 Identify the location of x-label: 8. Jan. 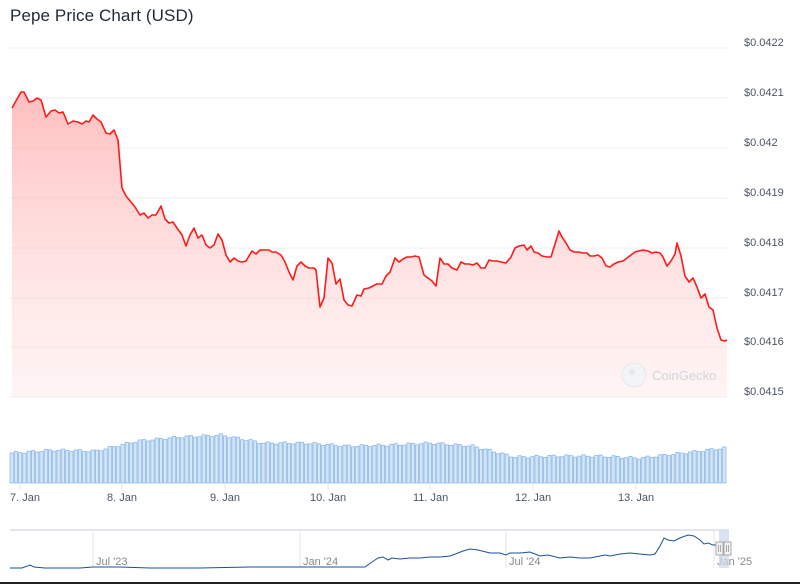
(122, 498).